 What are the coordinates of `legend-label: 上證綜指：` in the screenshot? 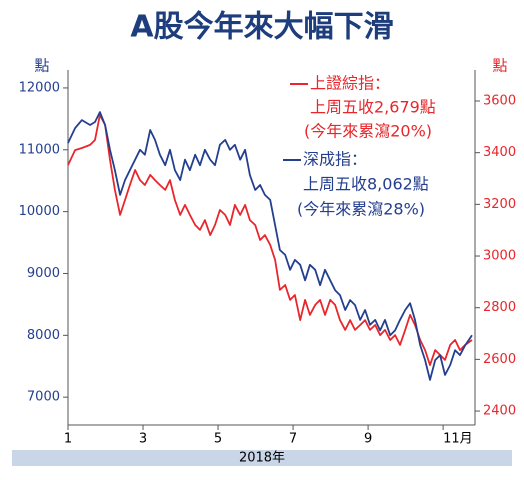 It's located at (350, 83).